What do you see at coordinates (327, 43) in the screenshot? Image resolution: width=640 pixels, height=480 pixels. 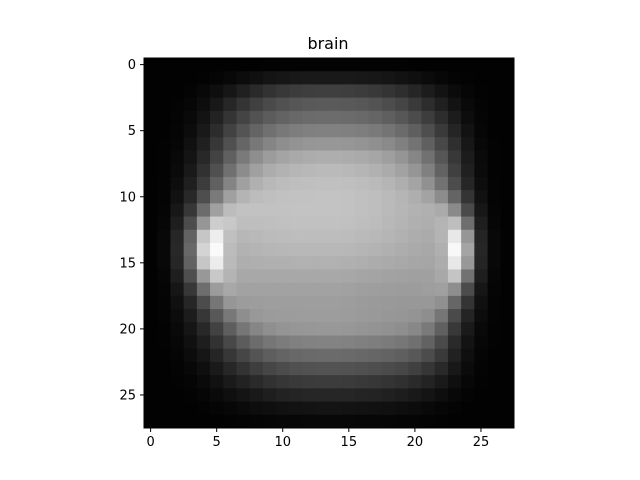 I see `chart-title: brain` at bounding box center [327, 43].